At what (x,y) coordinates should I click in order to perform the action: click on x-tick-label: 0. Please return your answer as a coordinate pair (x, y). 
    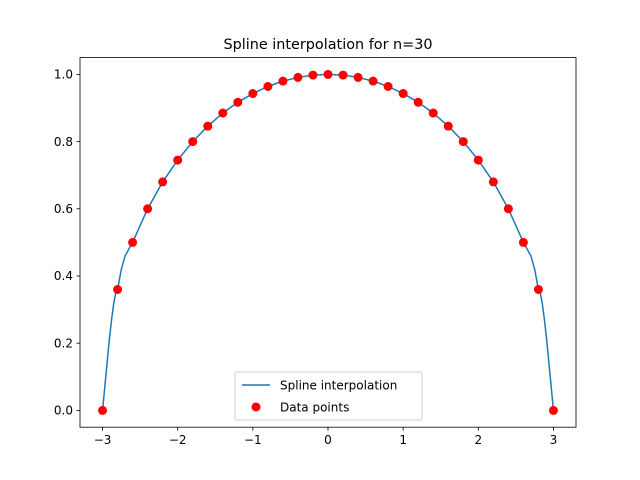
    Looking at the image, I should click on (328, 440).